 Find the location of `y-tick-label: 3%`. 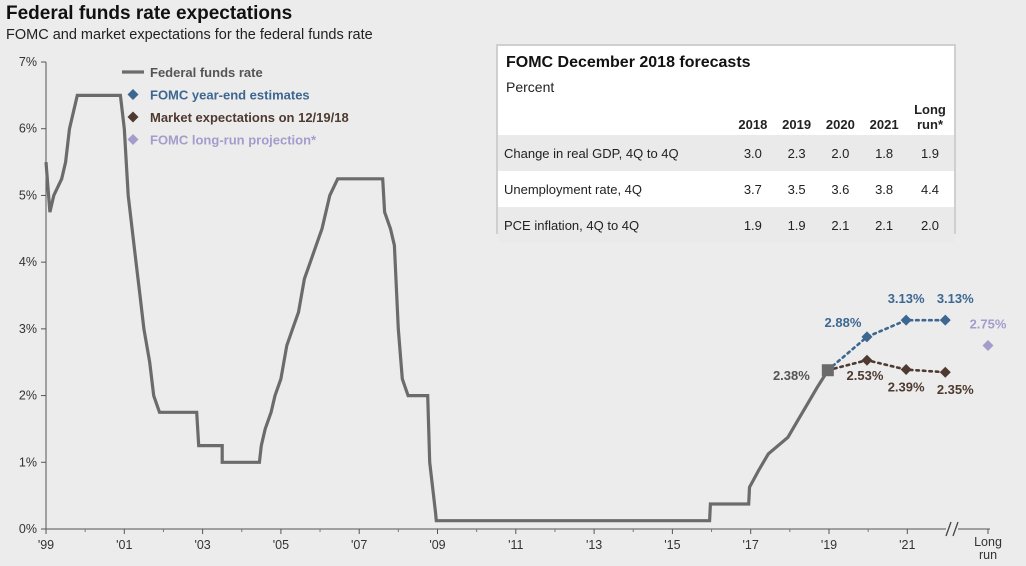

y-tick-label: 3% is located at coordinates (28, 329).